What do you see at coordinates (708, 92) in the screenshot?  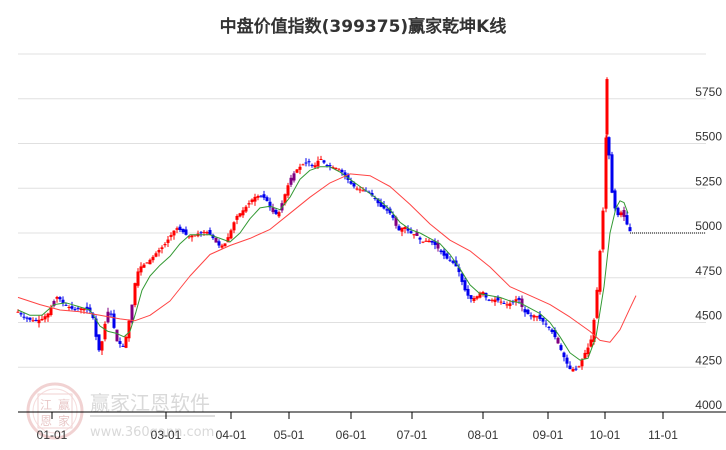 I see `y-tick-label: 5750` at bounding box center [708, 92].